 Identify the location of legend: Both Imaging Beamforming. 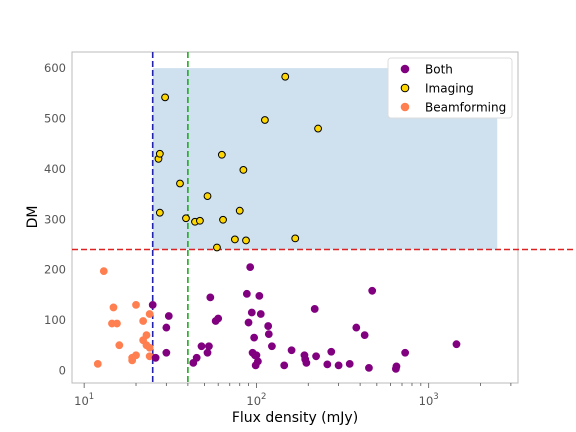
(450, 88).